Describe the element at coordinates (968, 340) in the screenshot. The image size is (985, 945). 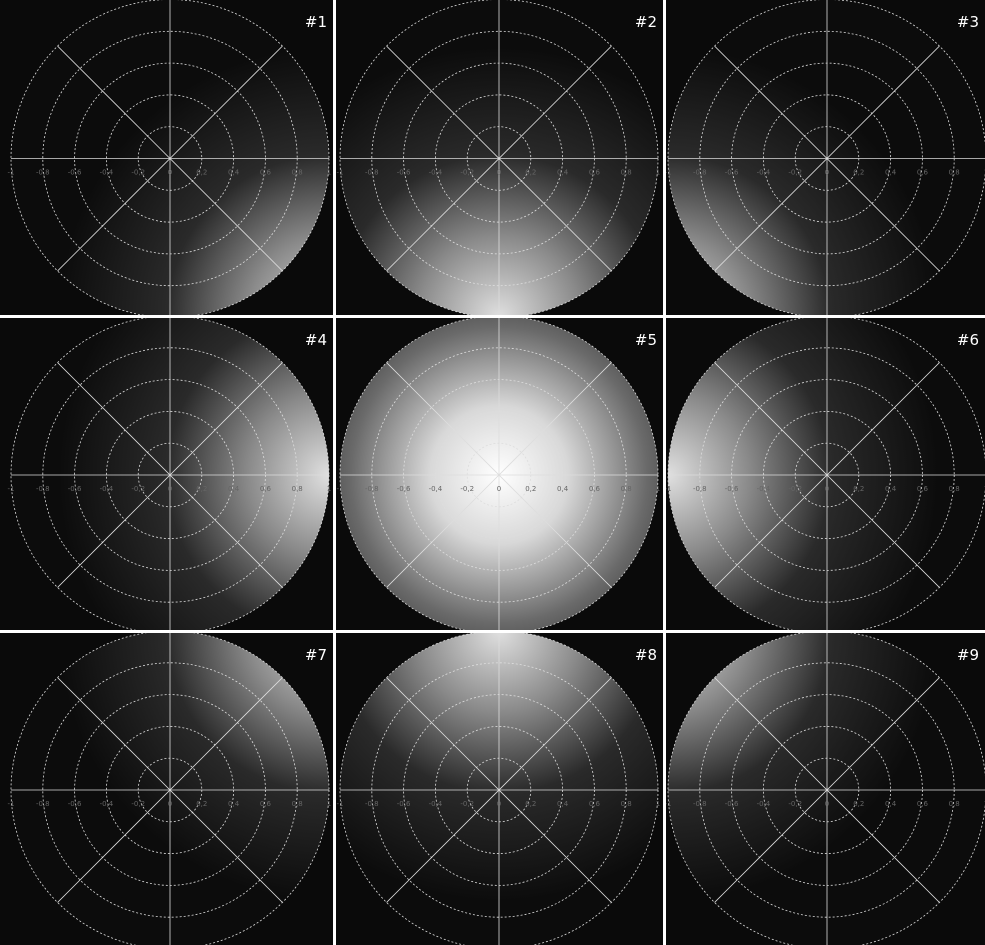
I see `panel-label: #6` at that location.